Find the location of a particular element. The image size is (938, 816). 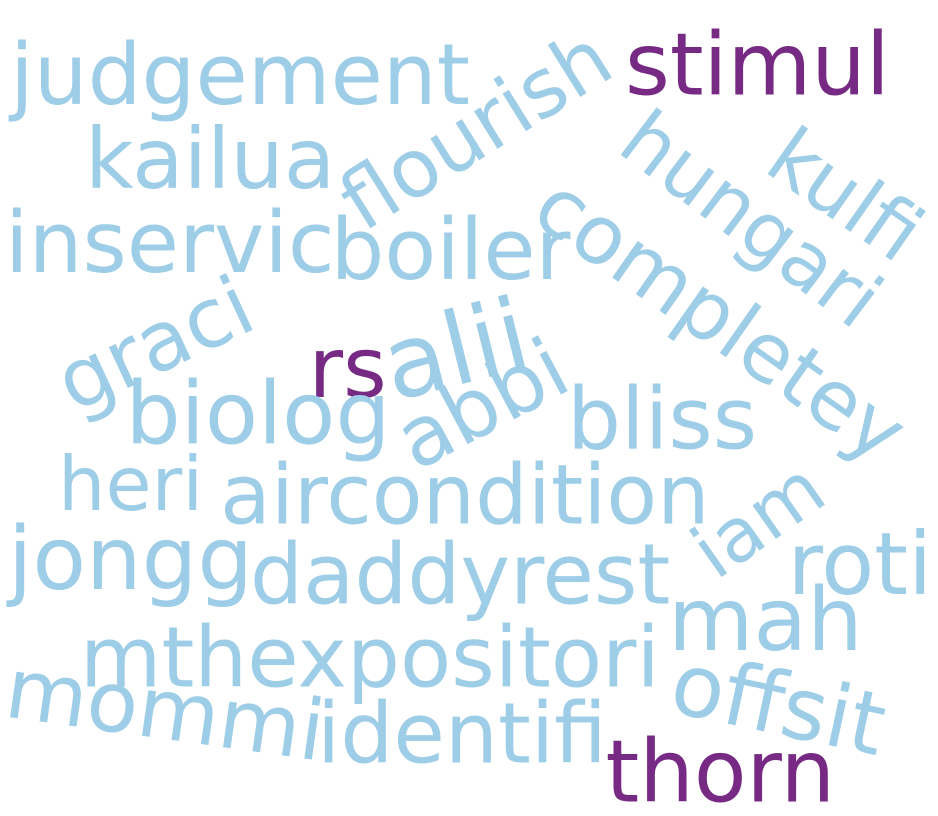

word-daddyrest: daddyrest is located at coordinates (460, 574).